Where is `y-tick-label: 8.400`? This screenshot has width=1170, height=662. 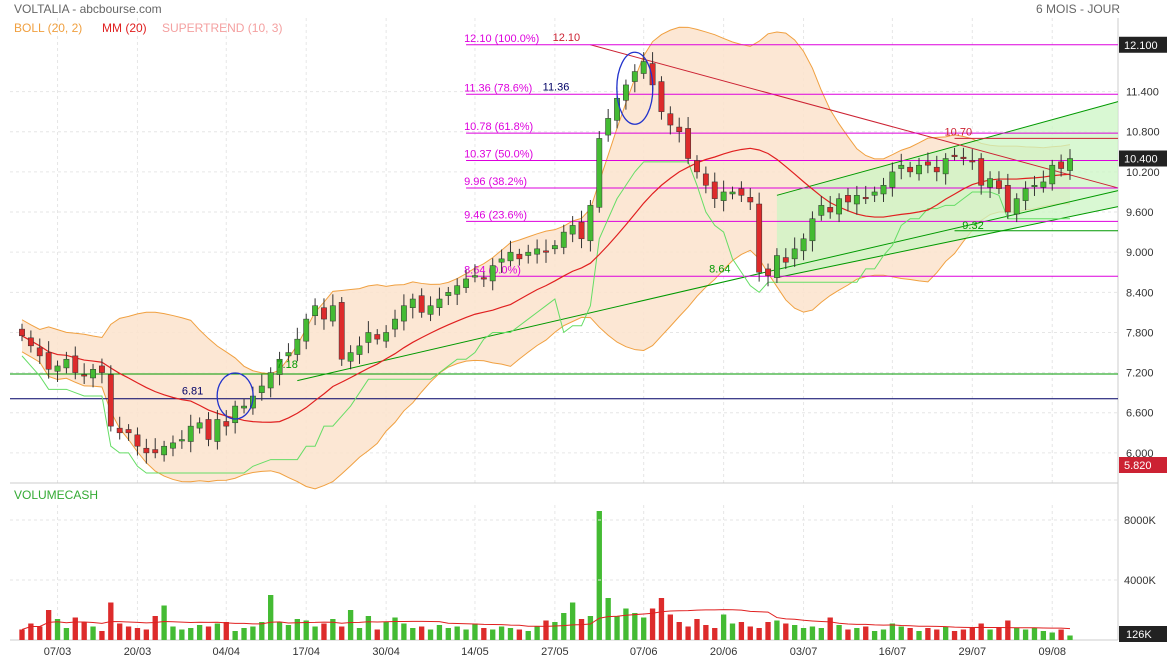
y-tick-label: 8.400 is located at coordinates (1140, 293).